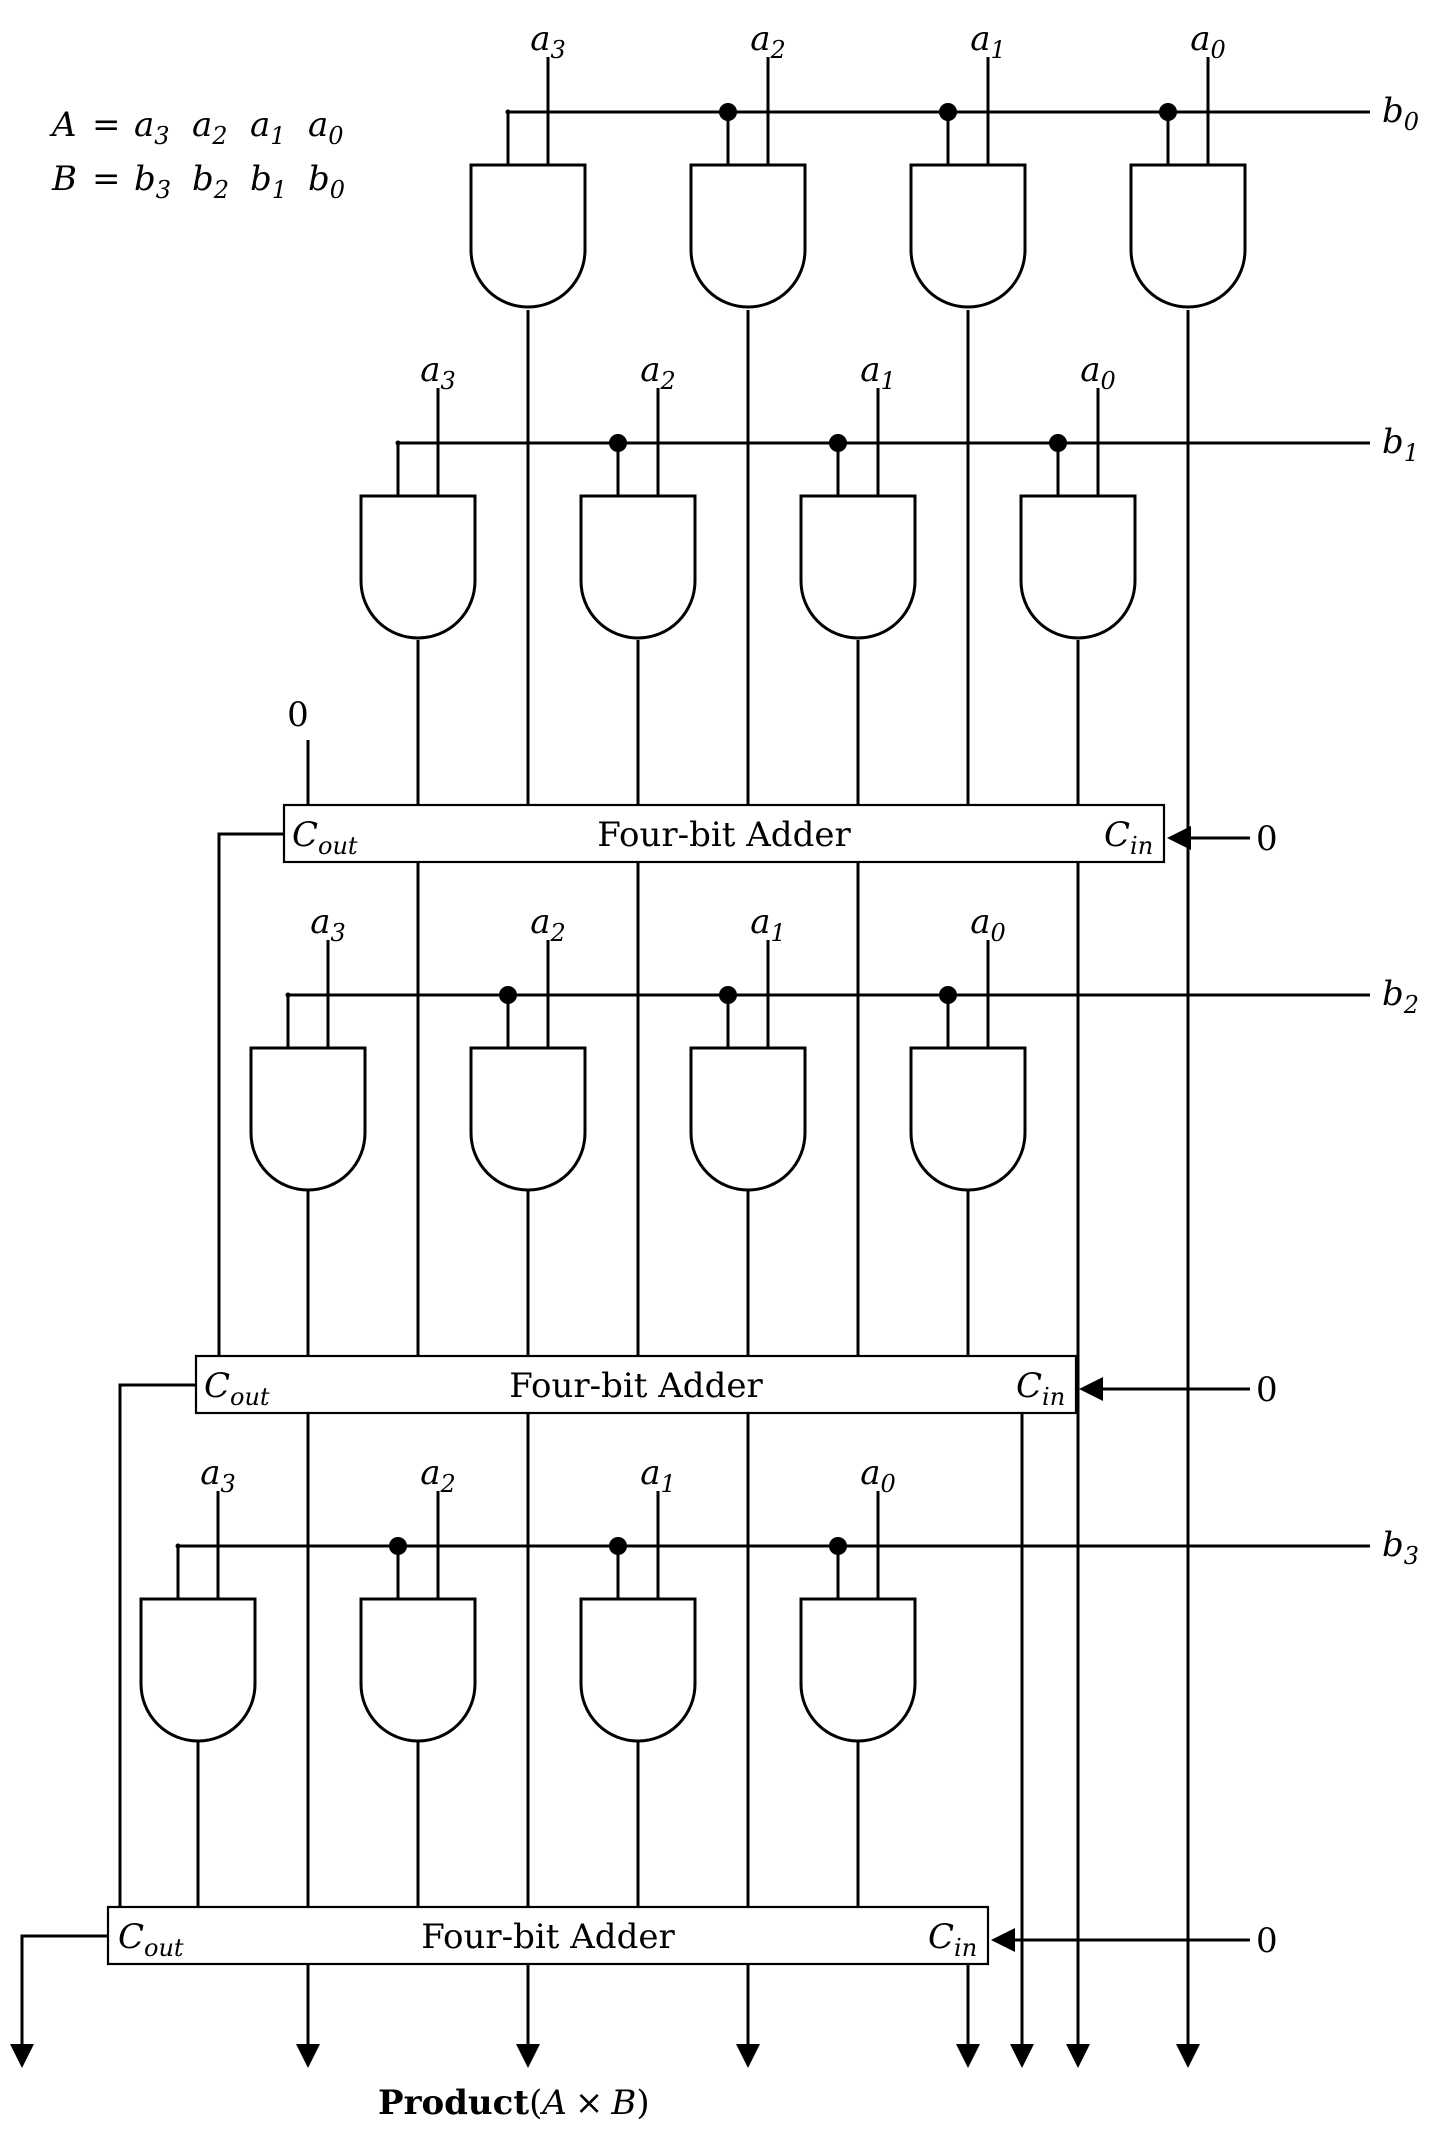  Describe the element at coordinates (1267, 839) in the screenshot. I see `adder-1-cin-value: 0` at that location.